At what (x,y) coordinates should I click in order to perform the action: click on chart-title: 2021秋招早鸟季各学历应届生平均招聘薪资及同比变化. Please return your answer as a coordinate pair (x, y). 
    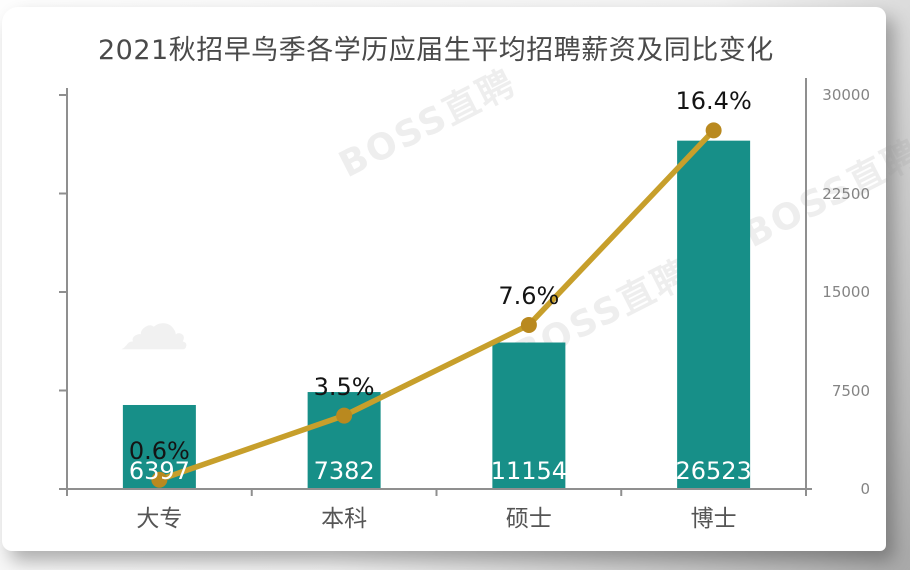
    Looking at the image, I should click on (436, 50).